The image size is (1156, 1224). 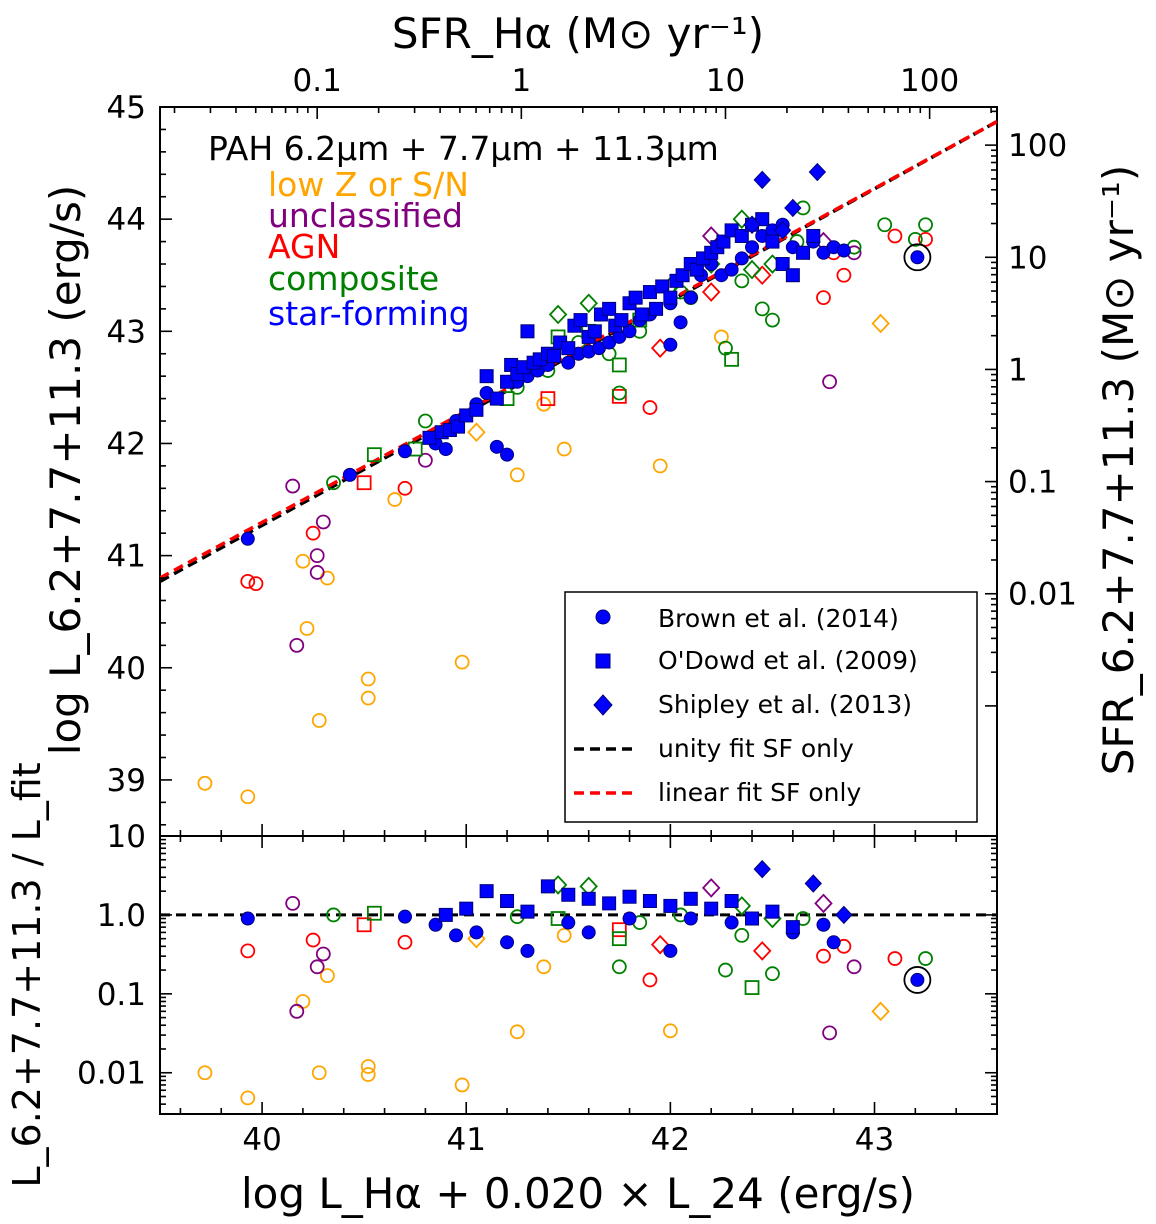 I want to click on data-point-agn-square, so click(x=364, y=483).